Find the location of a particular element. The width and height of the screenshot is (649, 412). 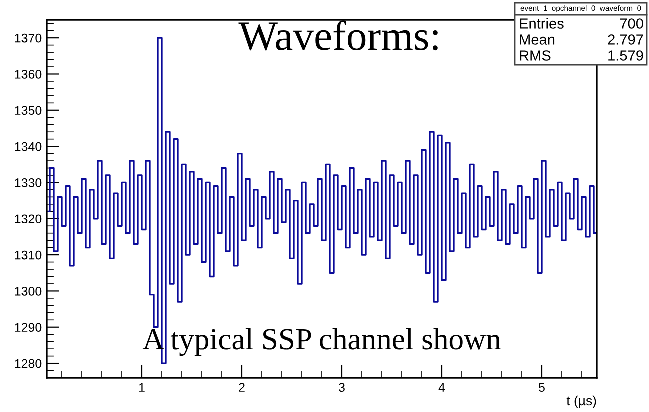

y-tick-label: 1330 is located at coordinates (28, 183).